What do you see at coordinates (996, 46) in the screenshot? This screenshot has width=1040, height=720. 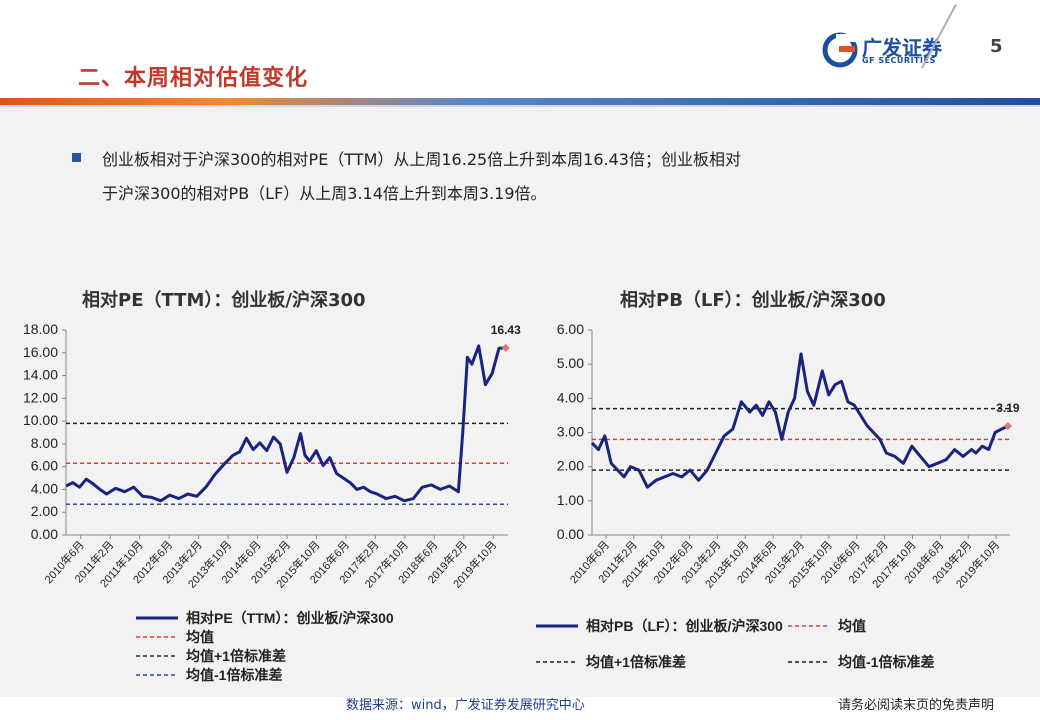 I see `page-number: 5` at bounding box center [996, 46].